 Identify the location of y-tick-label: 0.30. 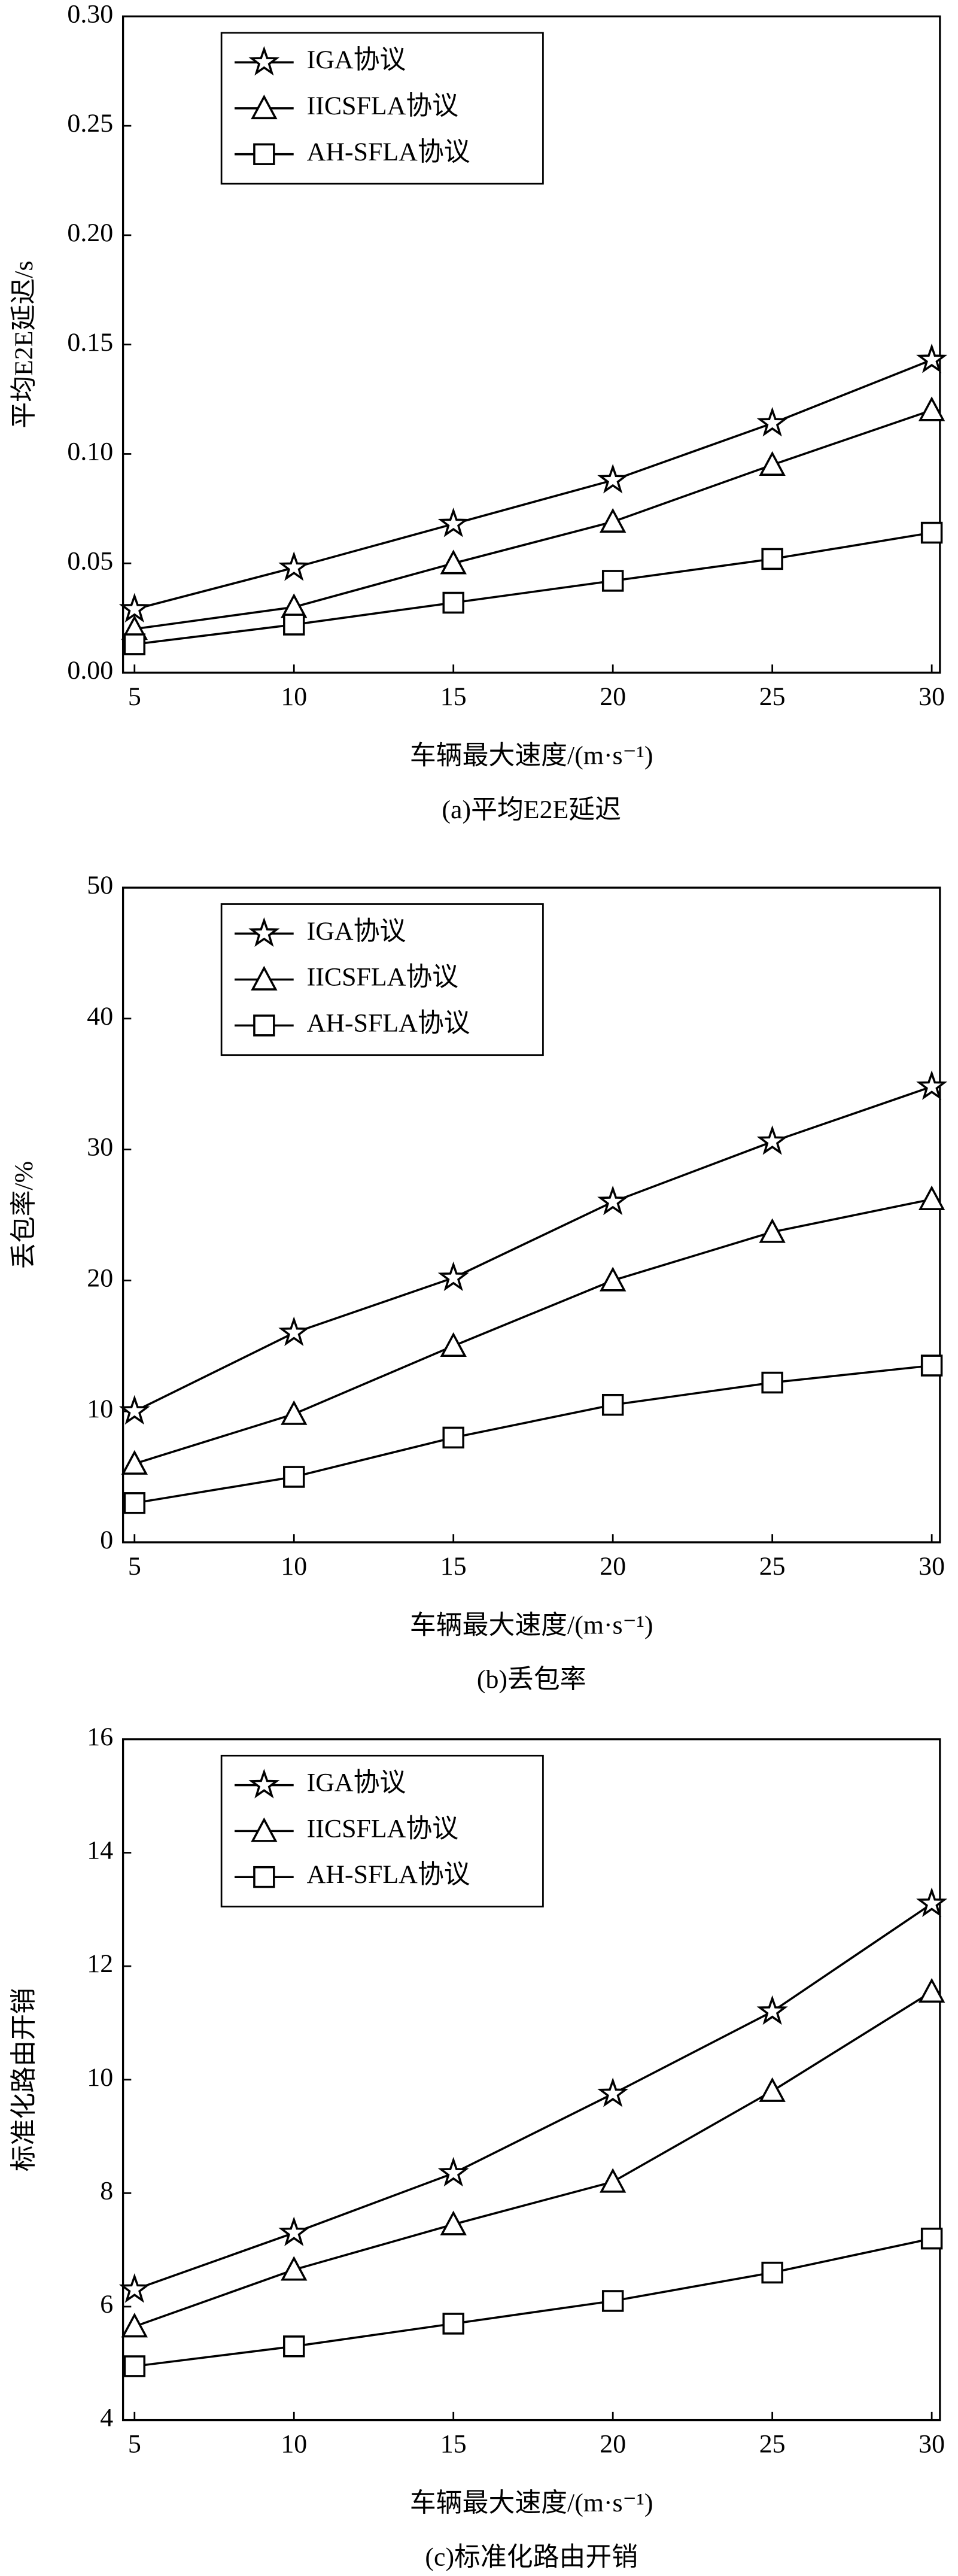
(90, 14).